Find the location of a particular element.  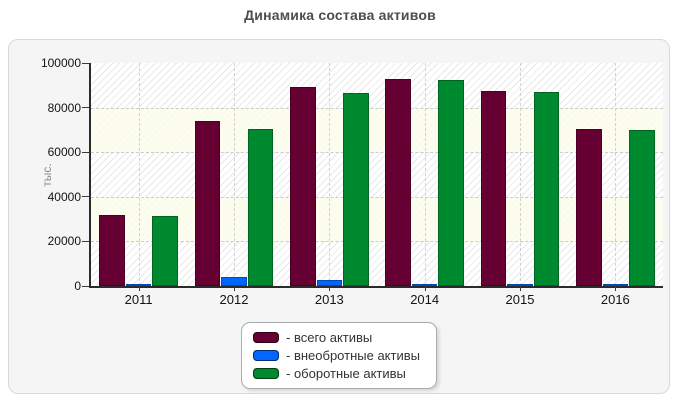

y-tick-label: 0 is located at coordinates (77, 286).